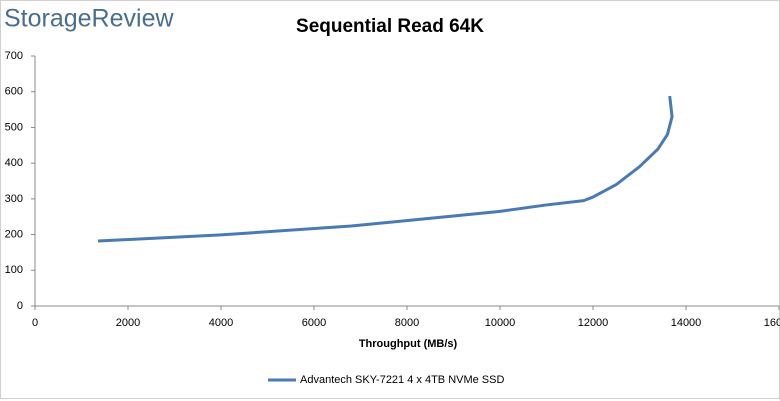 Image resolution: width=780 pixels, height=401 pixels. Describe the element at coordinates (500, 323) in the screenshot. I see `x-tick-label: 10000` at that location.